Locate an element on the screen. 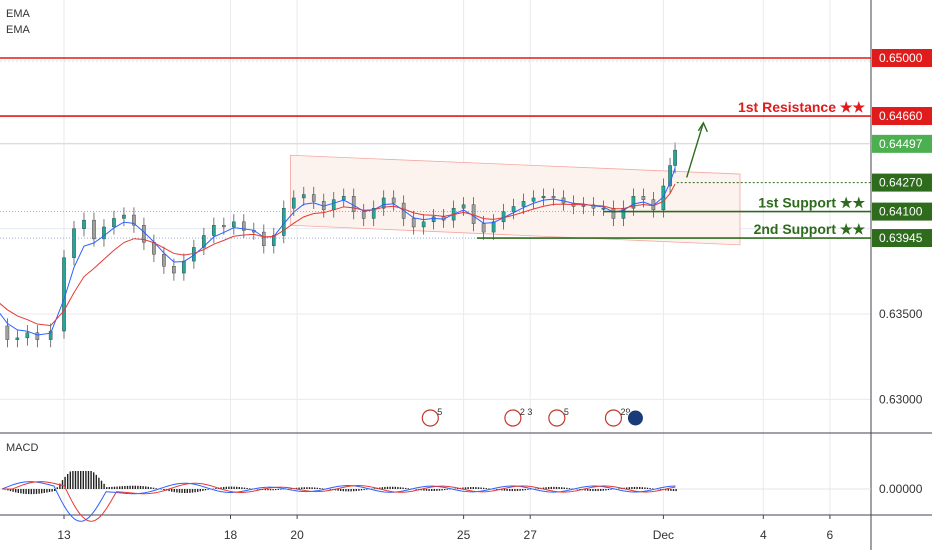 The width and height of the screenshot is (932, 555). macd-zero-label: 0.00000 is located at coordinates (901, 489).